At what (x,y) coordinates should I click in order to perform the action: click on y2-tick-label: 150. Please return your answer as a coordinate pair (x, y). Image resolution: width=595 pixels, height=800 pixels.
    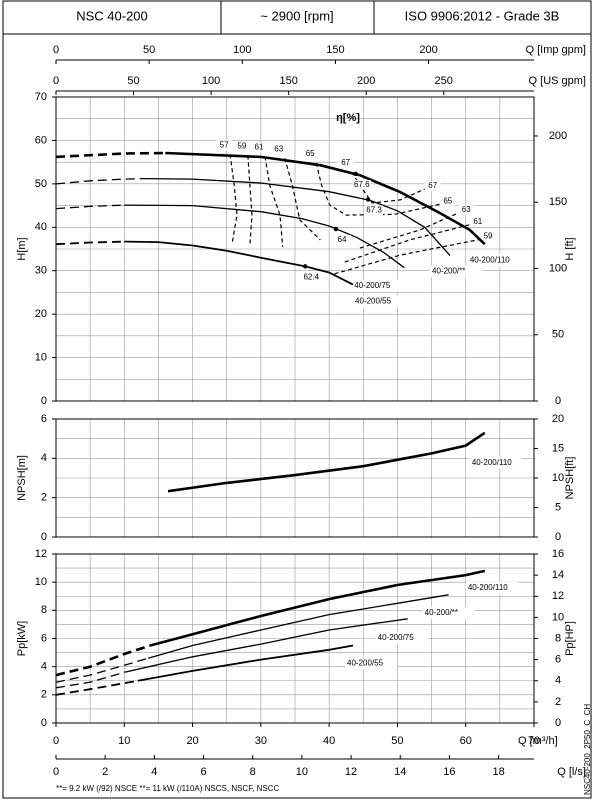
    Looking at the image, I should click on (558, 202).